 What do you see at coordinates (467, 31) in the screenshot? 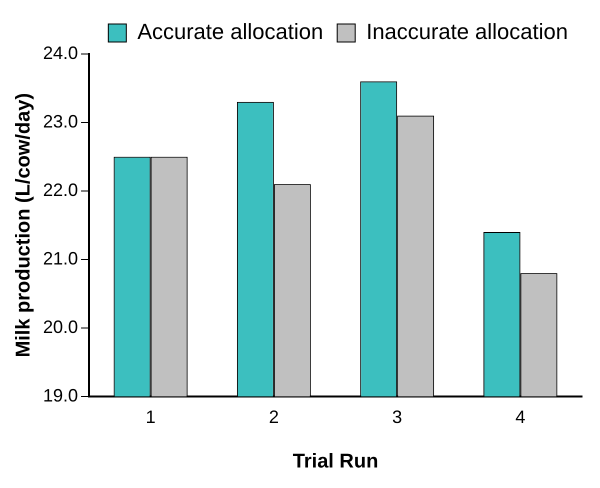
I see `legend-label: Inaccurate allocation` at bounding box center [467, 31].